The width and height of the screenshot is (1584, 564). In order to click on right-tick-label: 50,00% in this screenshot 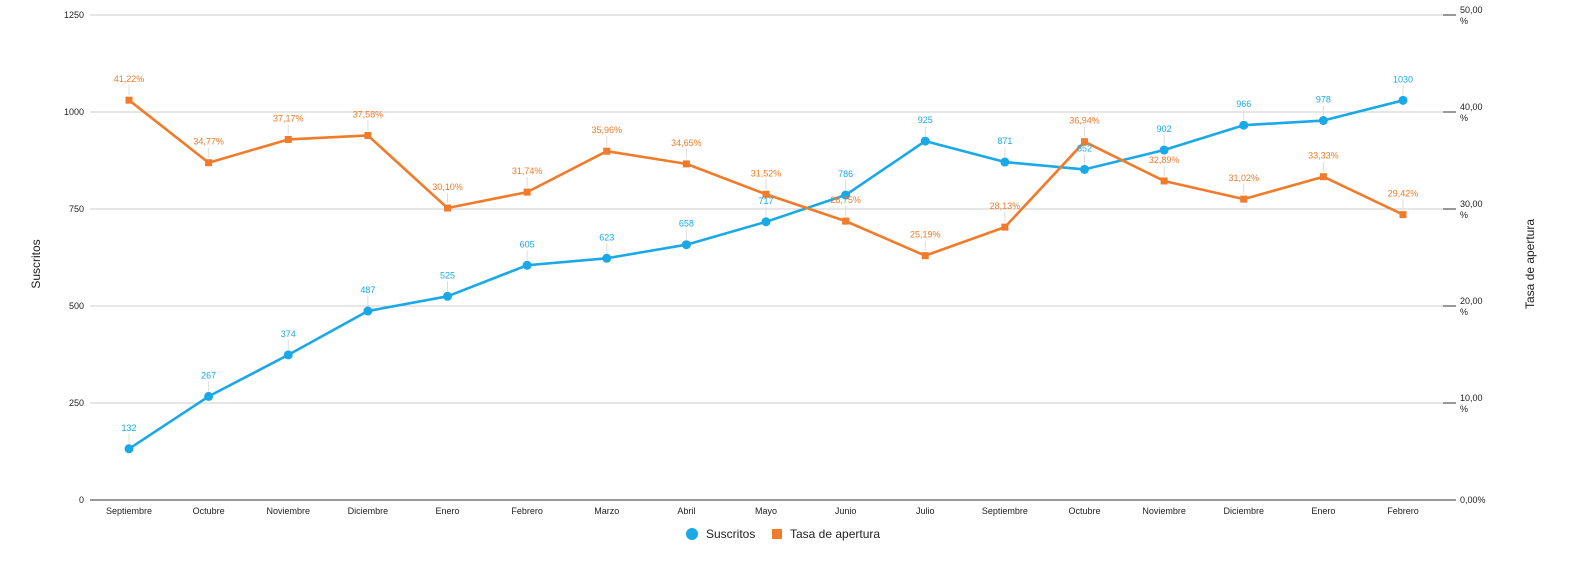, I will do `click(1471, 15)`.